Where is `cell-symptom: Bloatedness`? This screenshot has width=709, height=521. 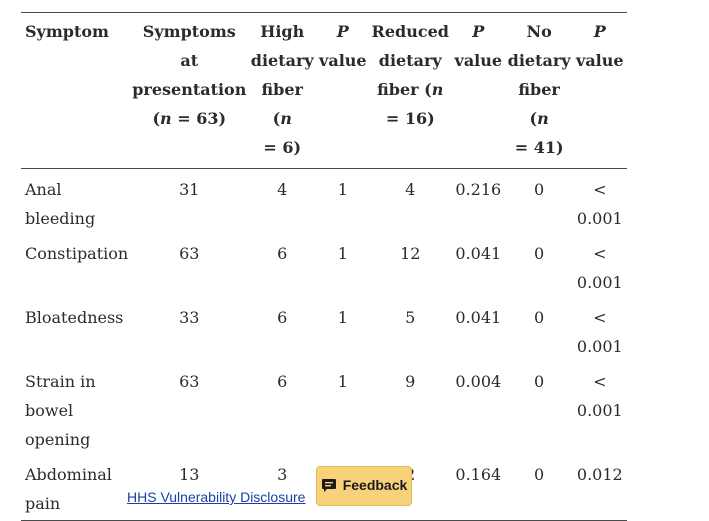
cell-symptom: Bloatedness is located at coordinates (74, 317).